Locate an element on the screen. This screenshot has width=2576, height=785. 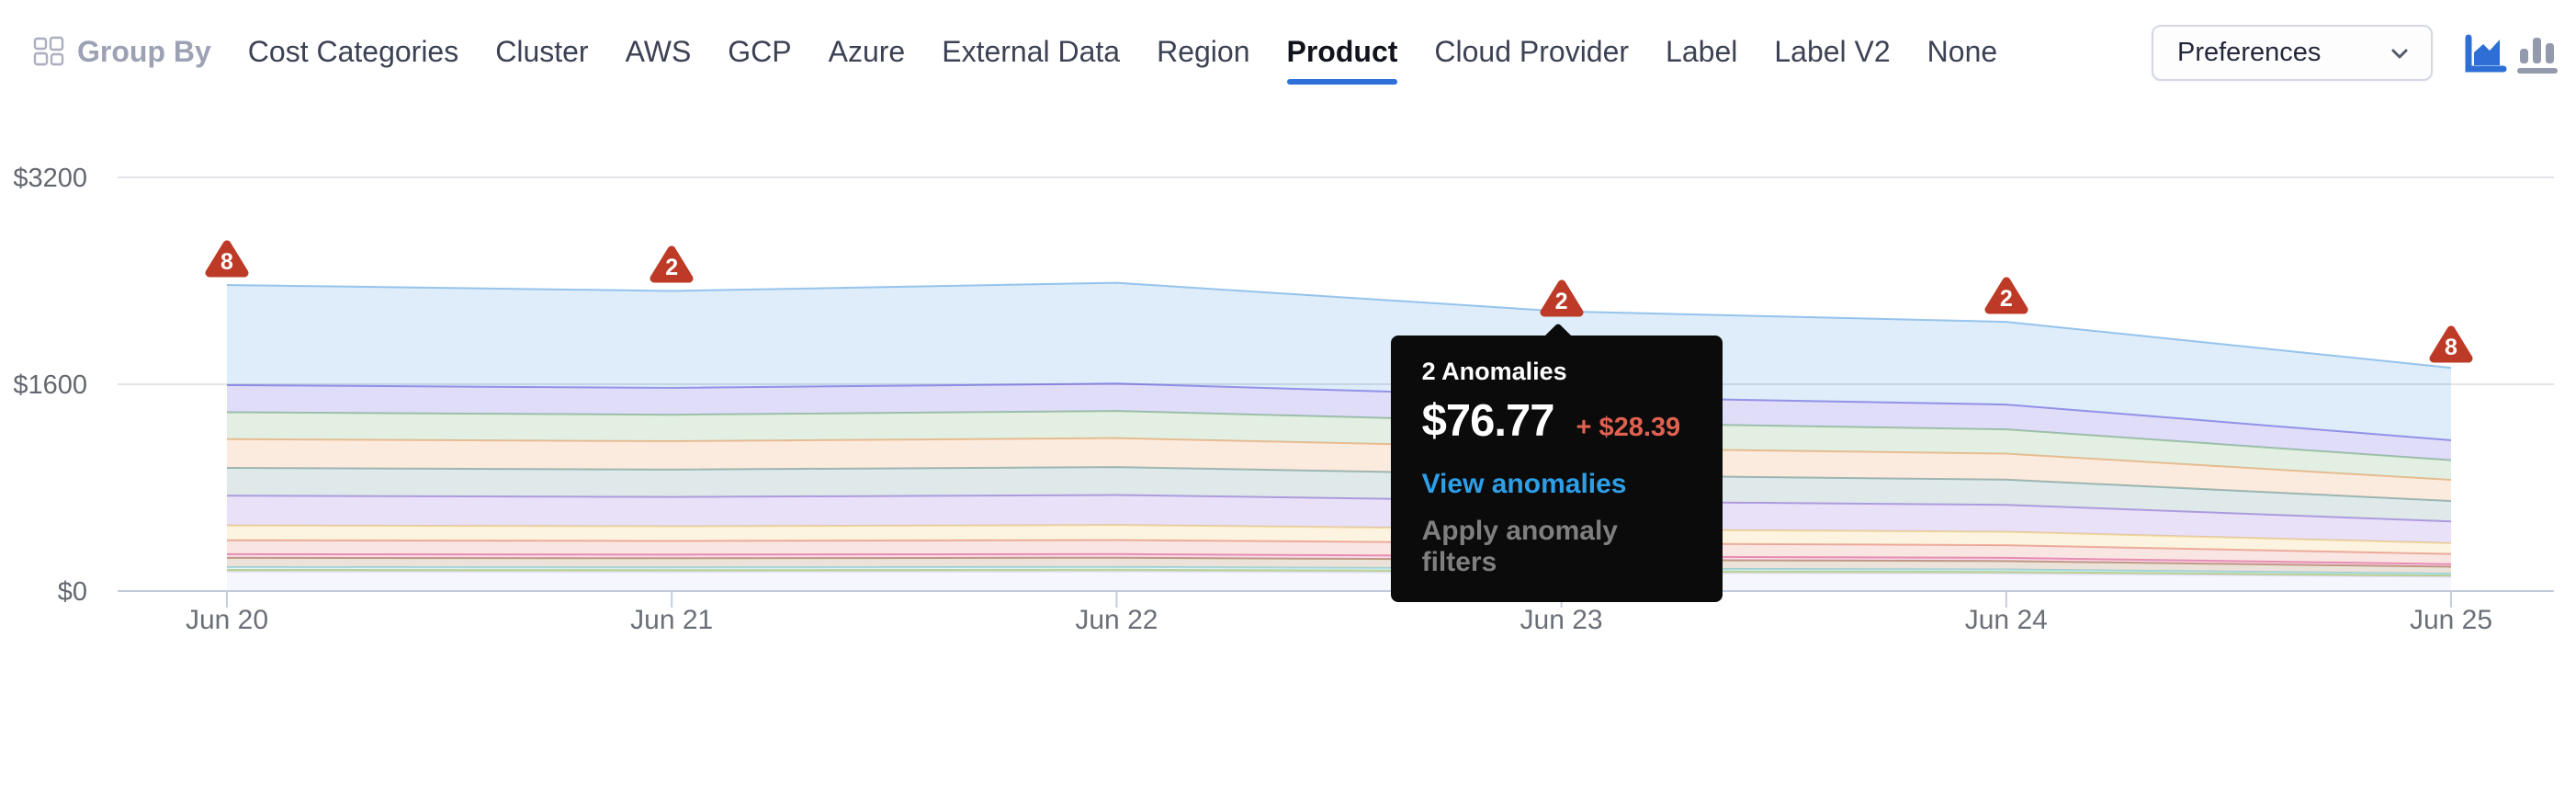
tab-cost-categories: Cost Categories is located at coordinates (353, 51).